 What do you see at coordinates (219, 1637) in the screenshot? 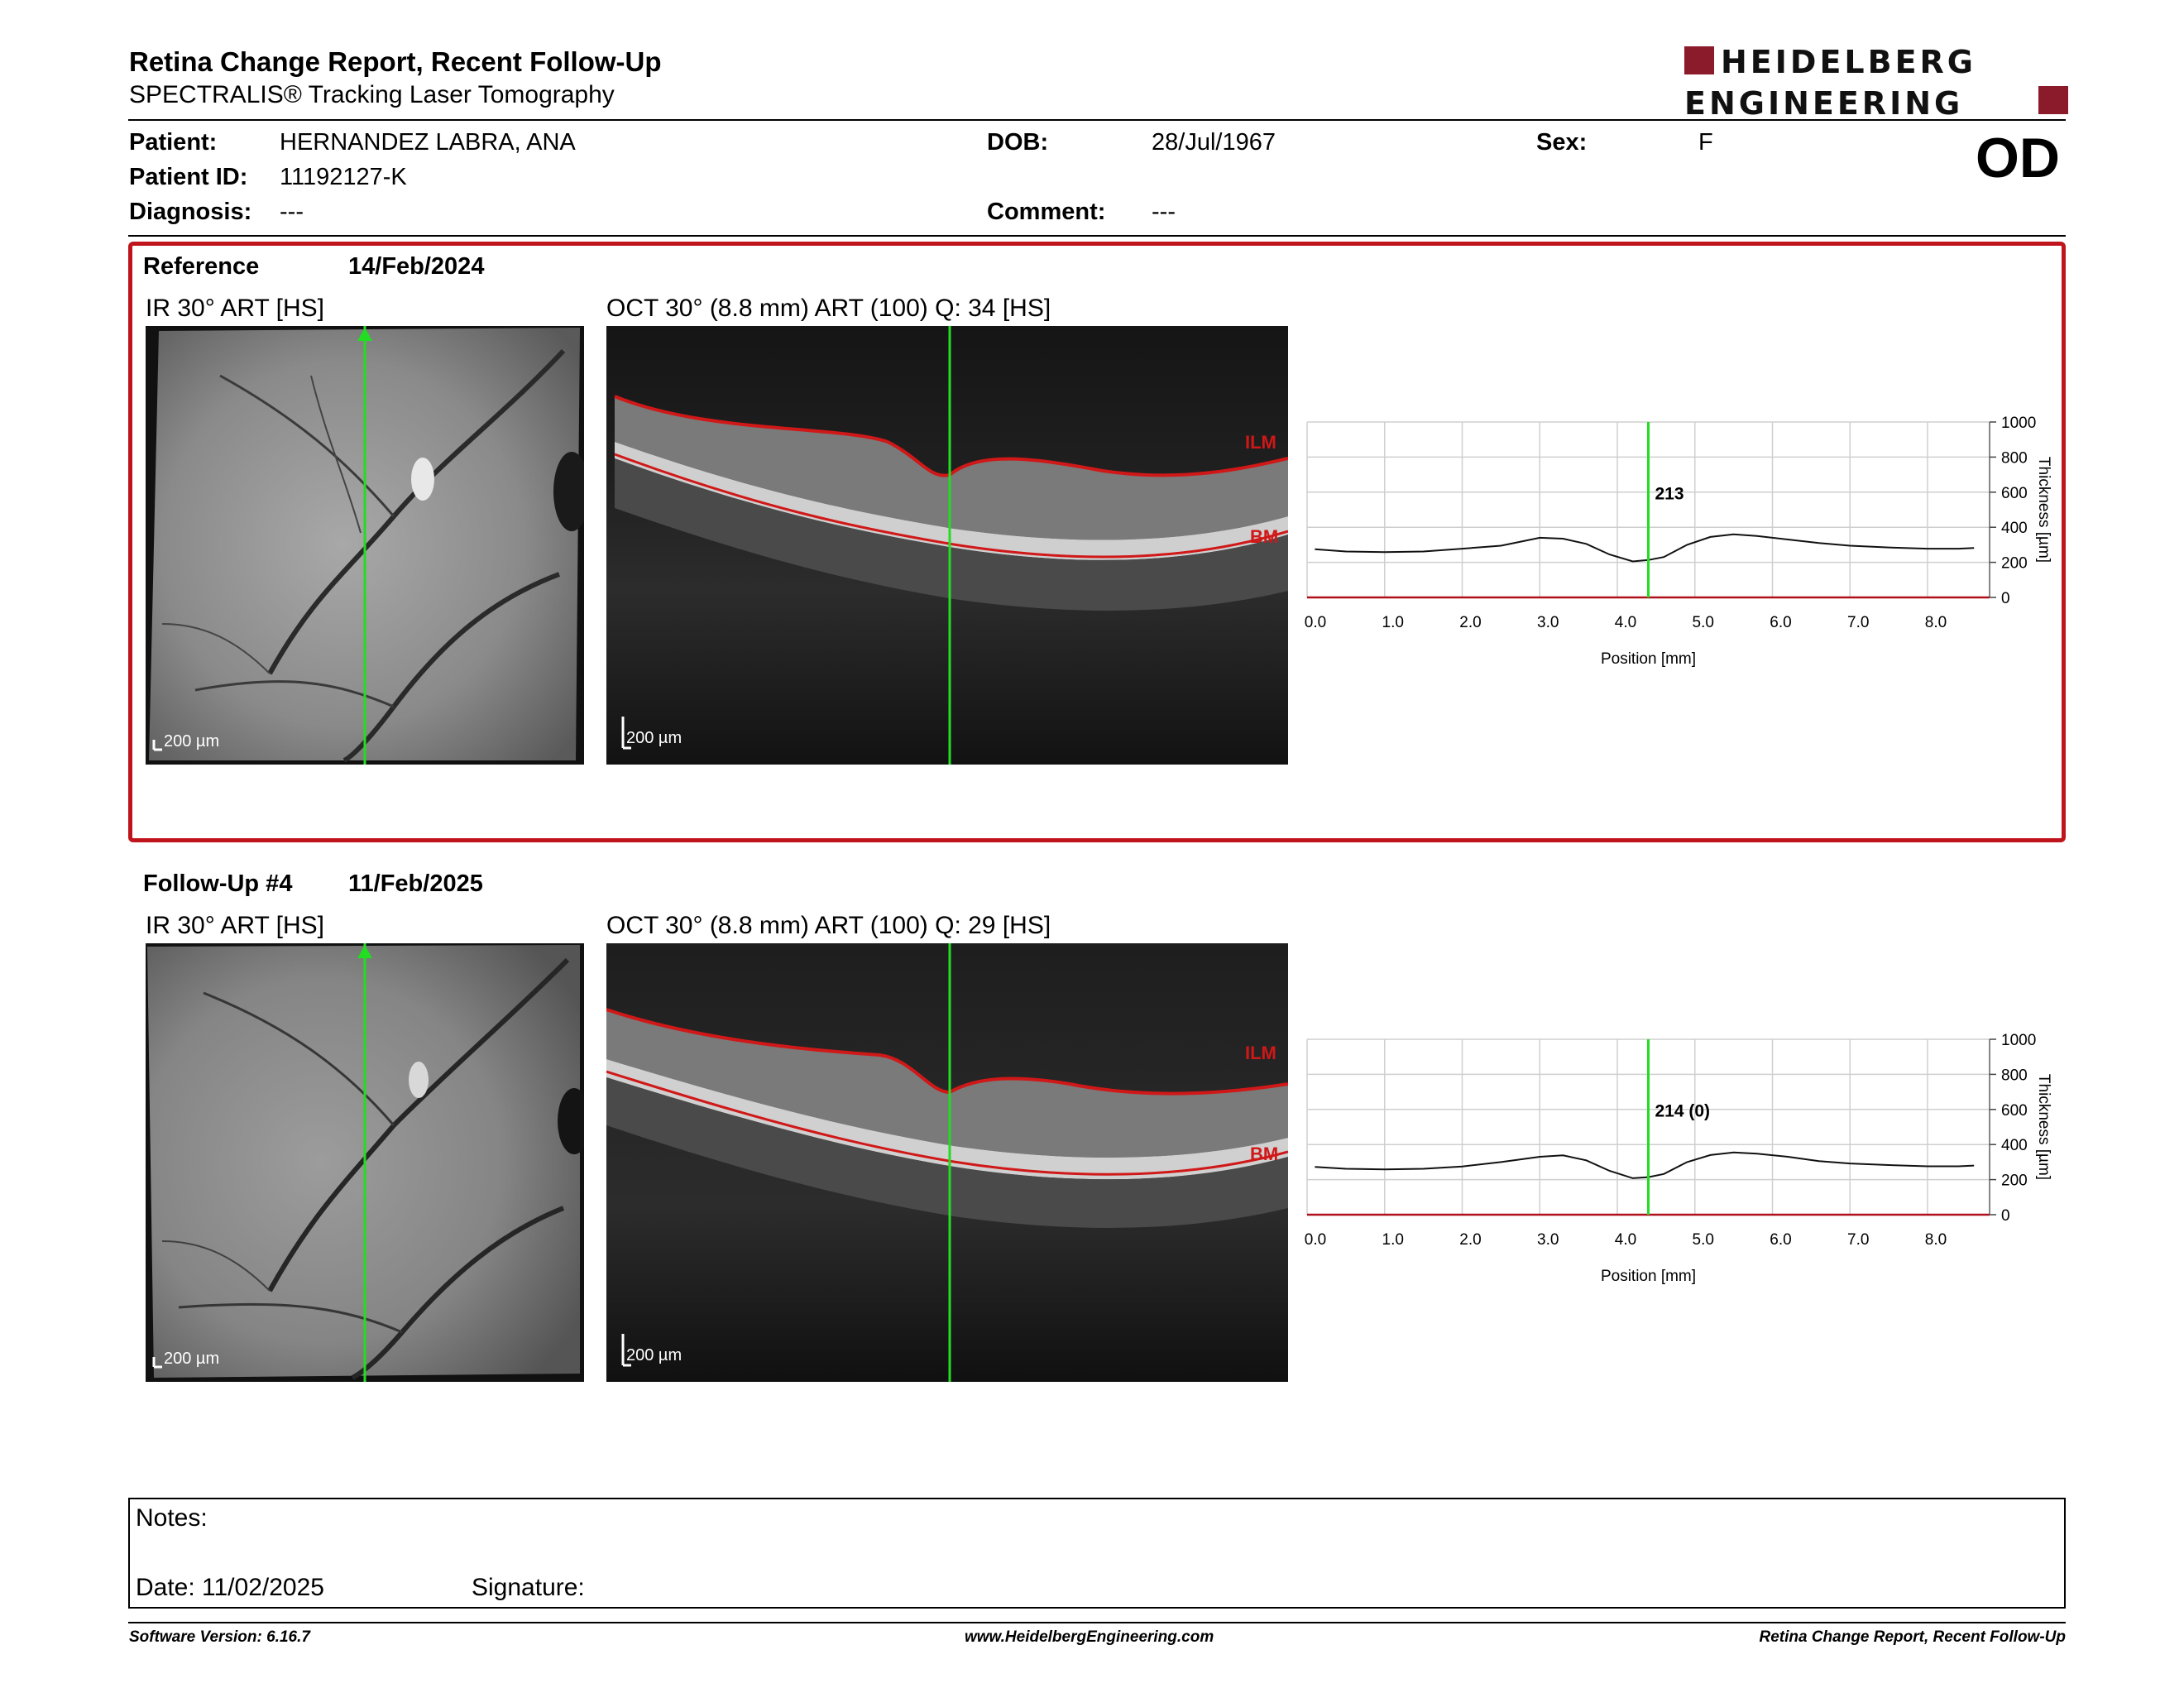
I see `software-version: Software Version: 6.16.7` at bounding box center [219, 1637].